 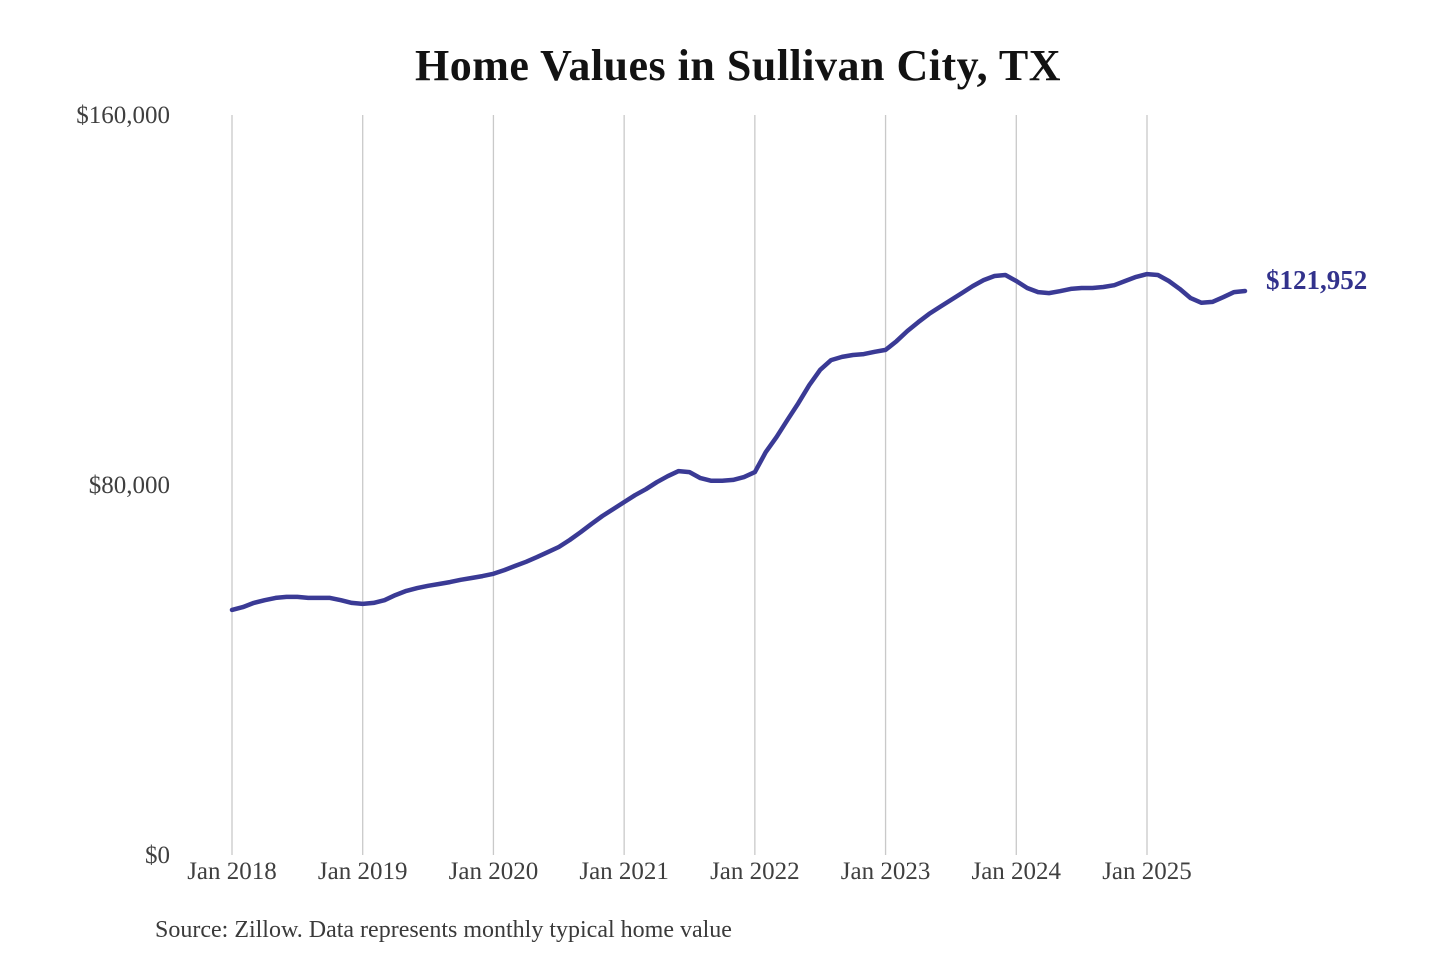 What do you see at coordinates (129, 485) in the screenshot?
I see `y-tick-label: $80,000` at bounding box center [129, 485].